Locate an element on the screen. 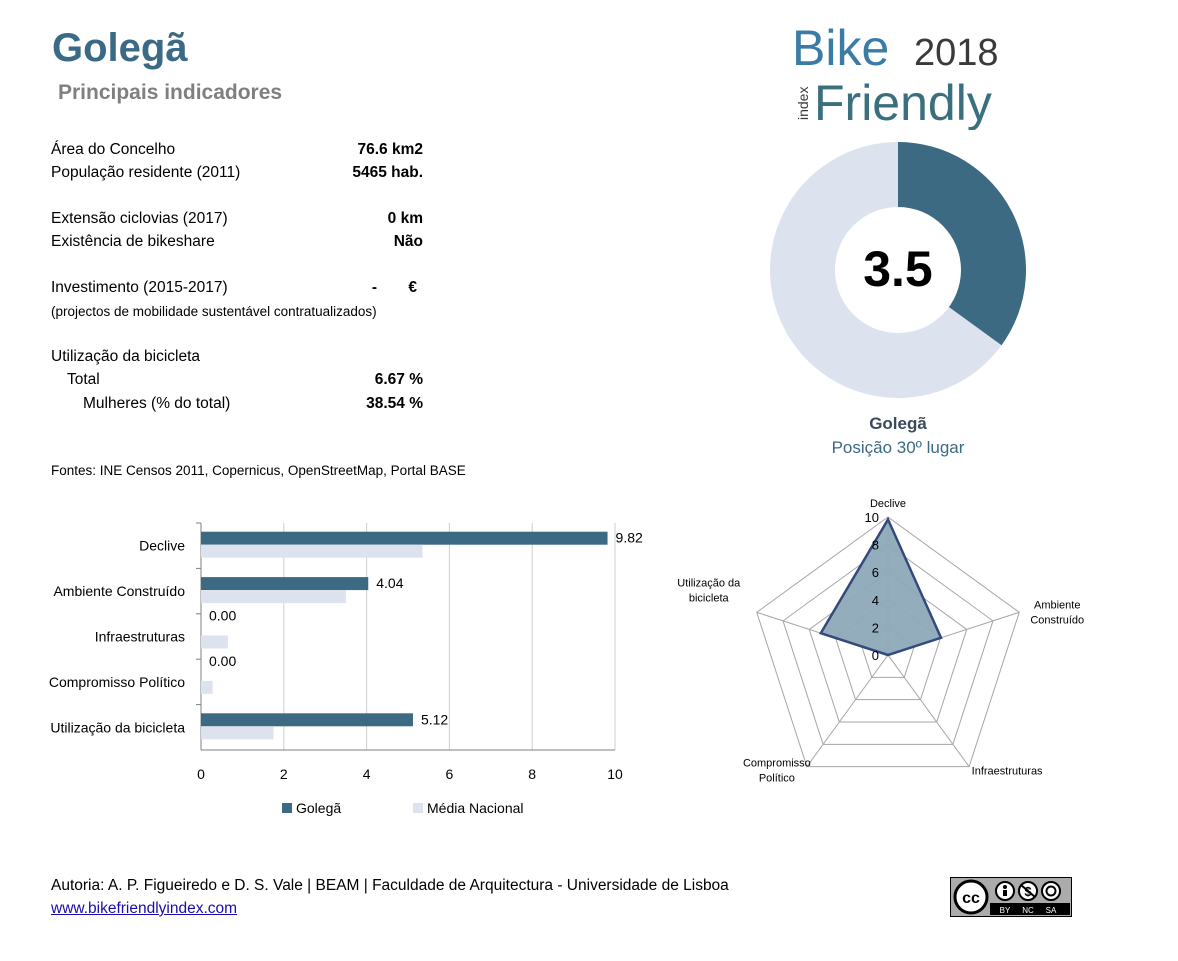  radar-tick-label: 2 is located at coordinates (875, 627).